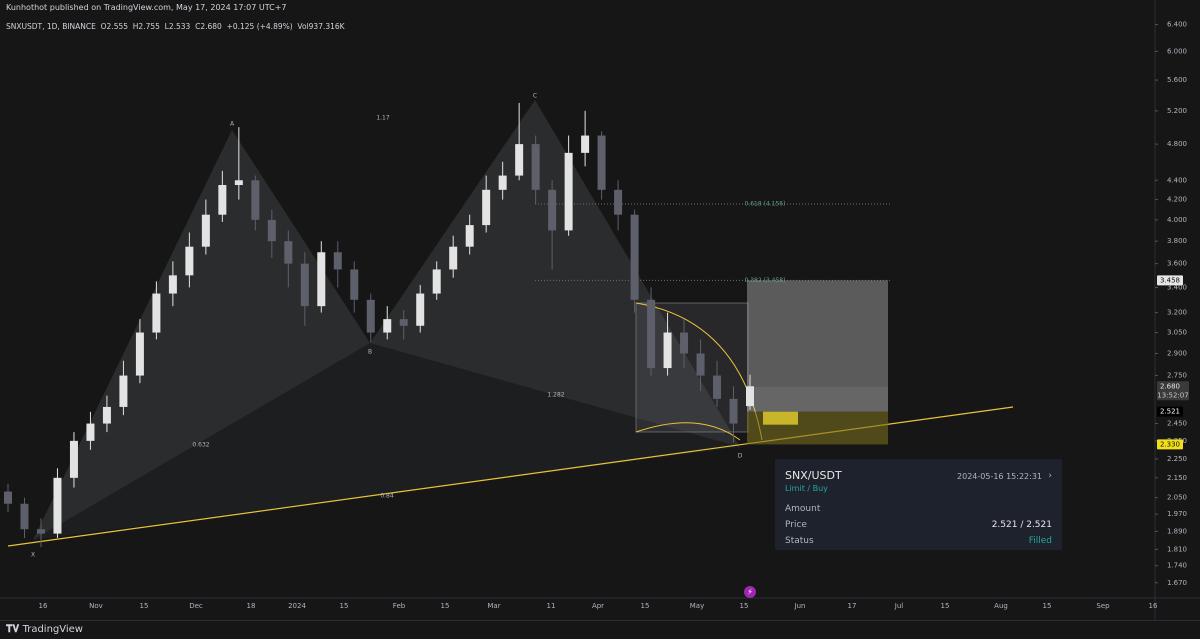 This screenshot has height=639, width=1200. I want to click on entry-fill, so click(780, 418).